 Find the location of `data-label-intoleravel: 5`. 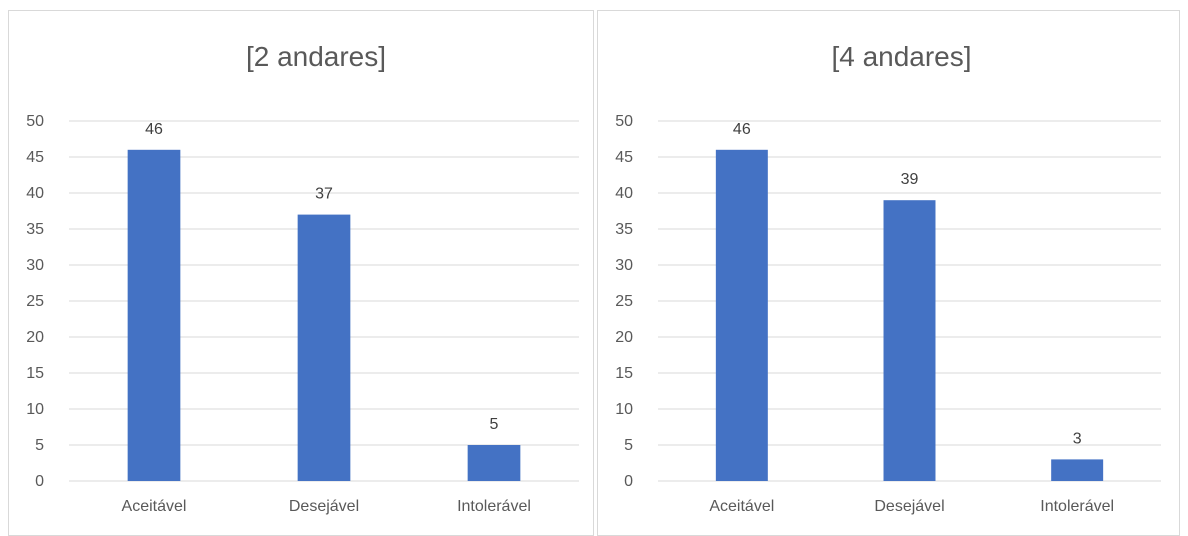

data-label-intoleravel: 5 is located at coordinates (494, 424).